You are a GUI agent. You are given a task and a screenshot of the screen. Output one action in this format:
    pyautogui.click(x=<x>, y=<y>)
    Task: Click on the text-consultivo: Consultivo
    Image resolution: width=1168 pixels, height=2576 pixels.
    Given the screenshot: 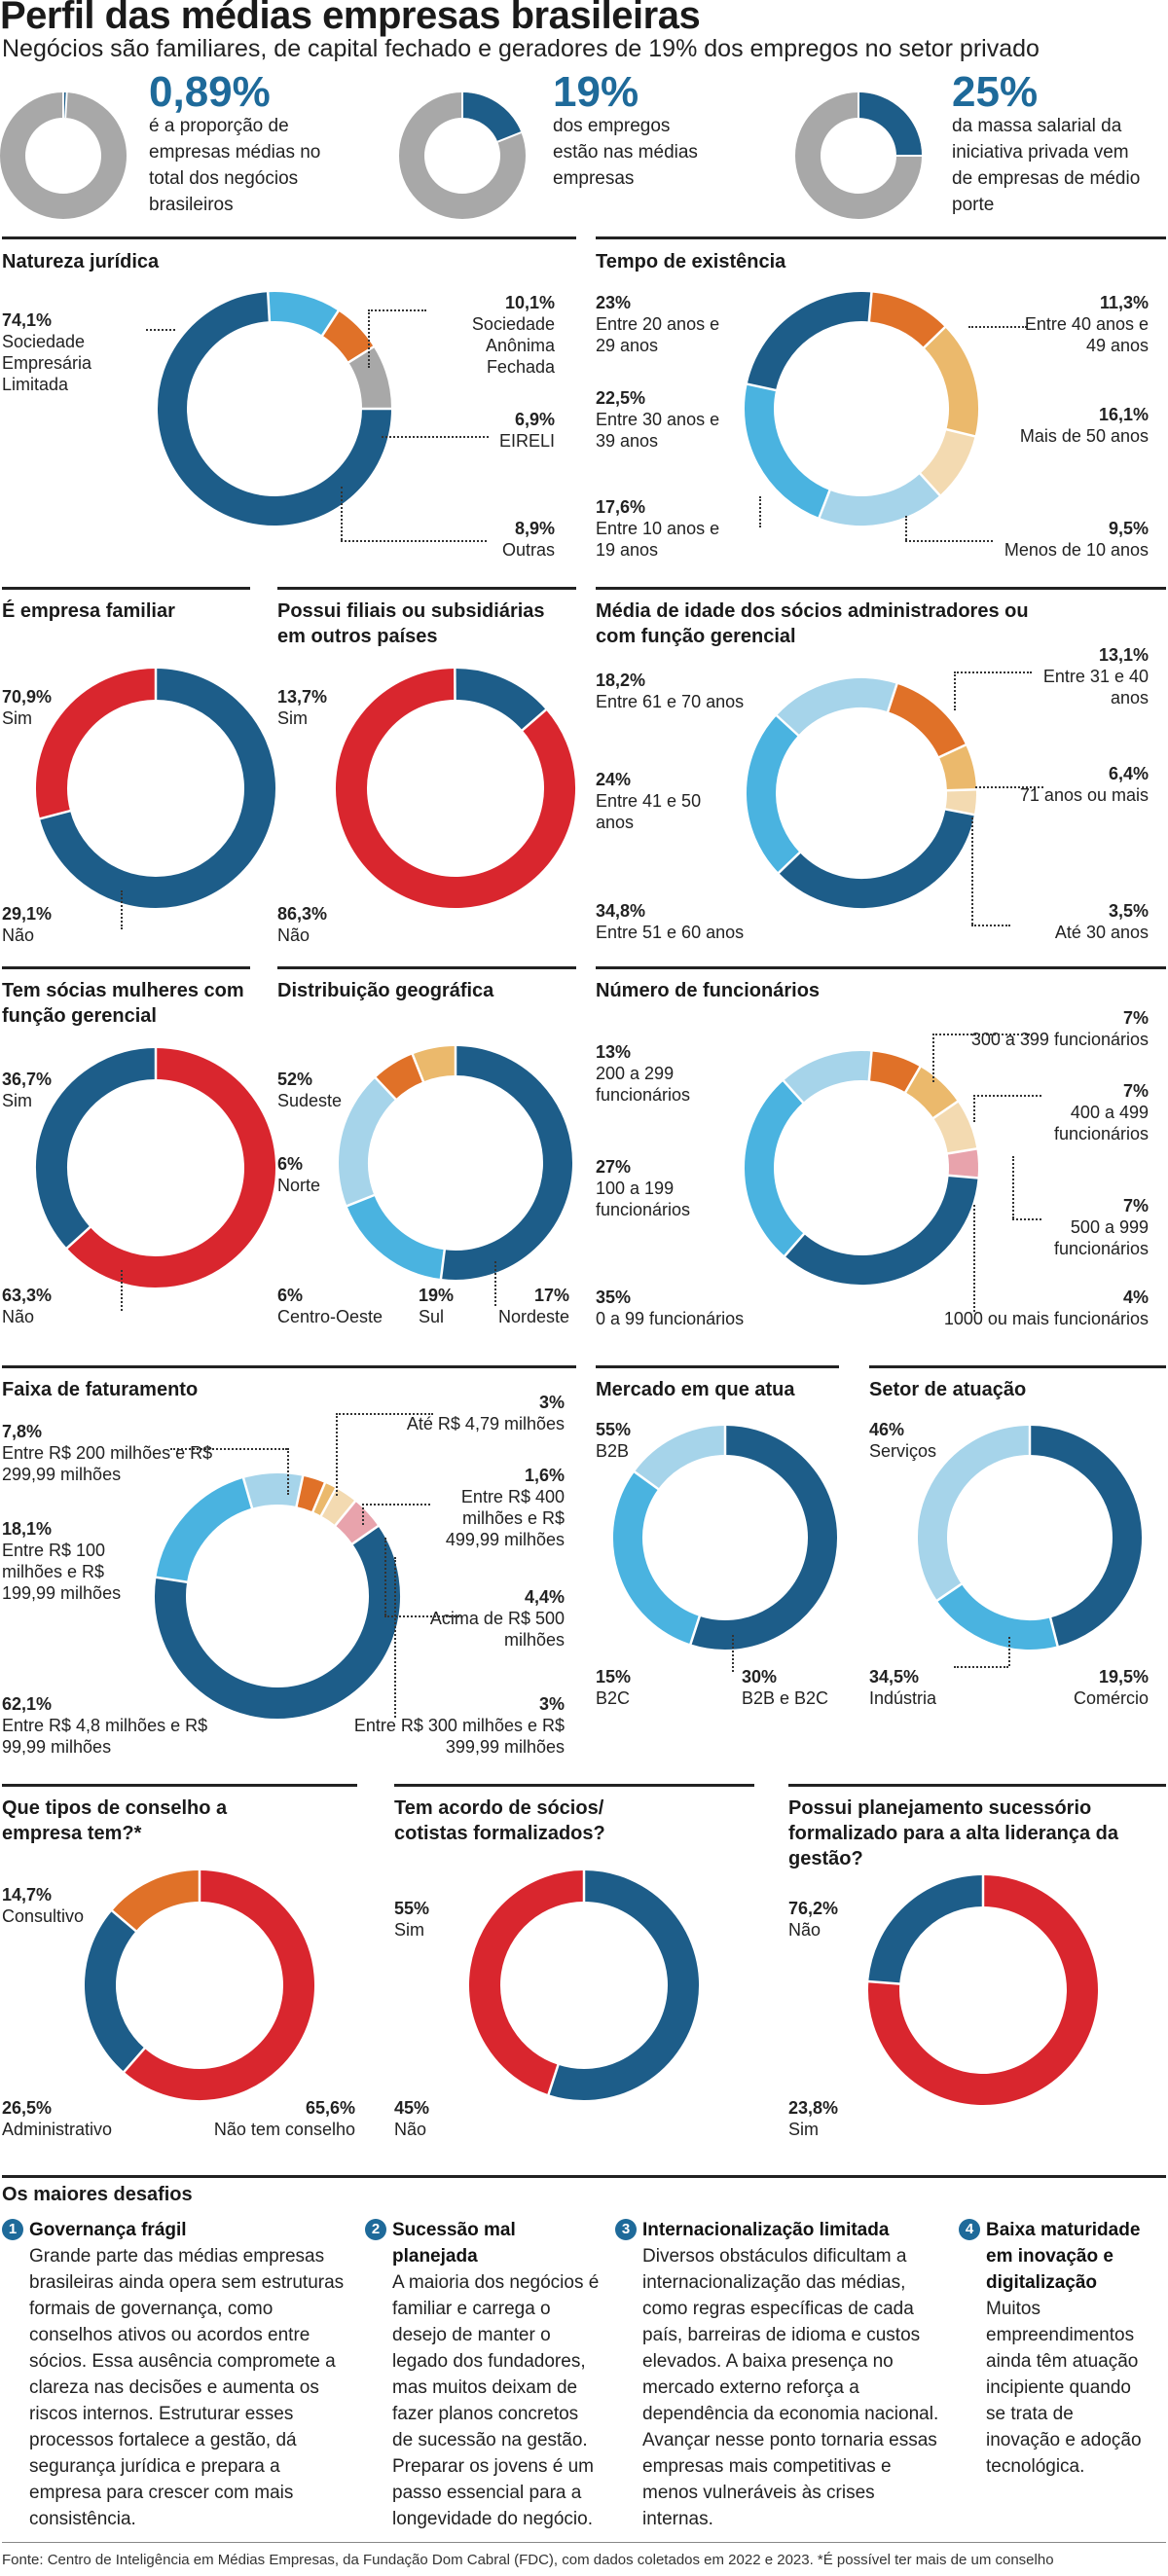 What is the action you would take?
    pyautogui.click(x=44, y=1916)
    